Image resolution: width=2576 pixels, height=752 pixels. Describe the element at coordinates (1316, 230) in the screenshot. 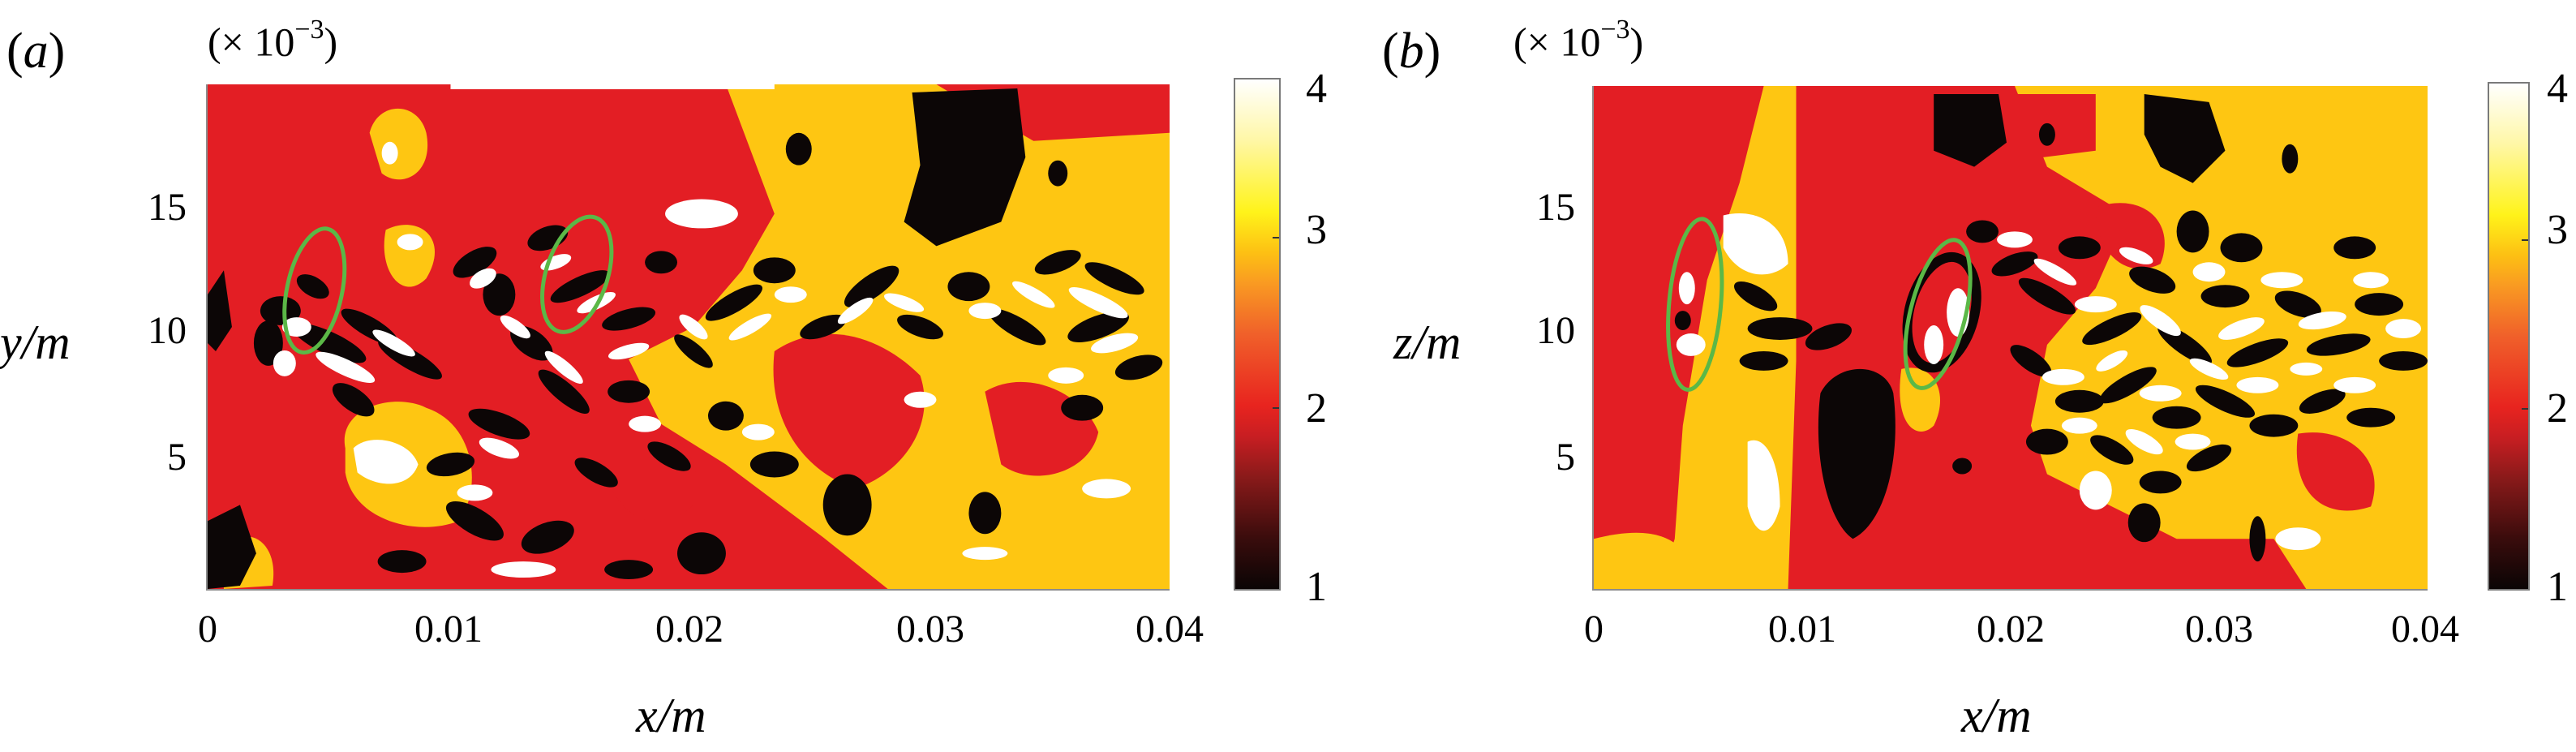

I see `colorbar-label-3-a: 3` at that location.